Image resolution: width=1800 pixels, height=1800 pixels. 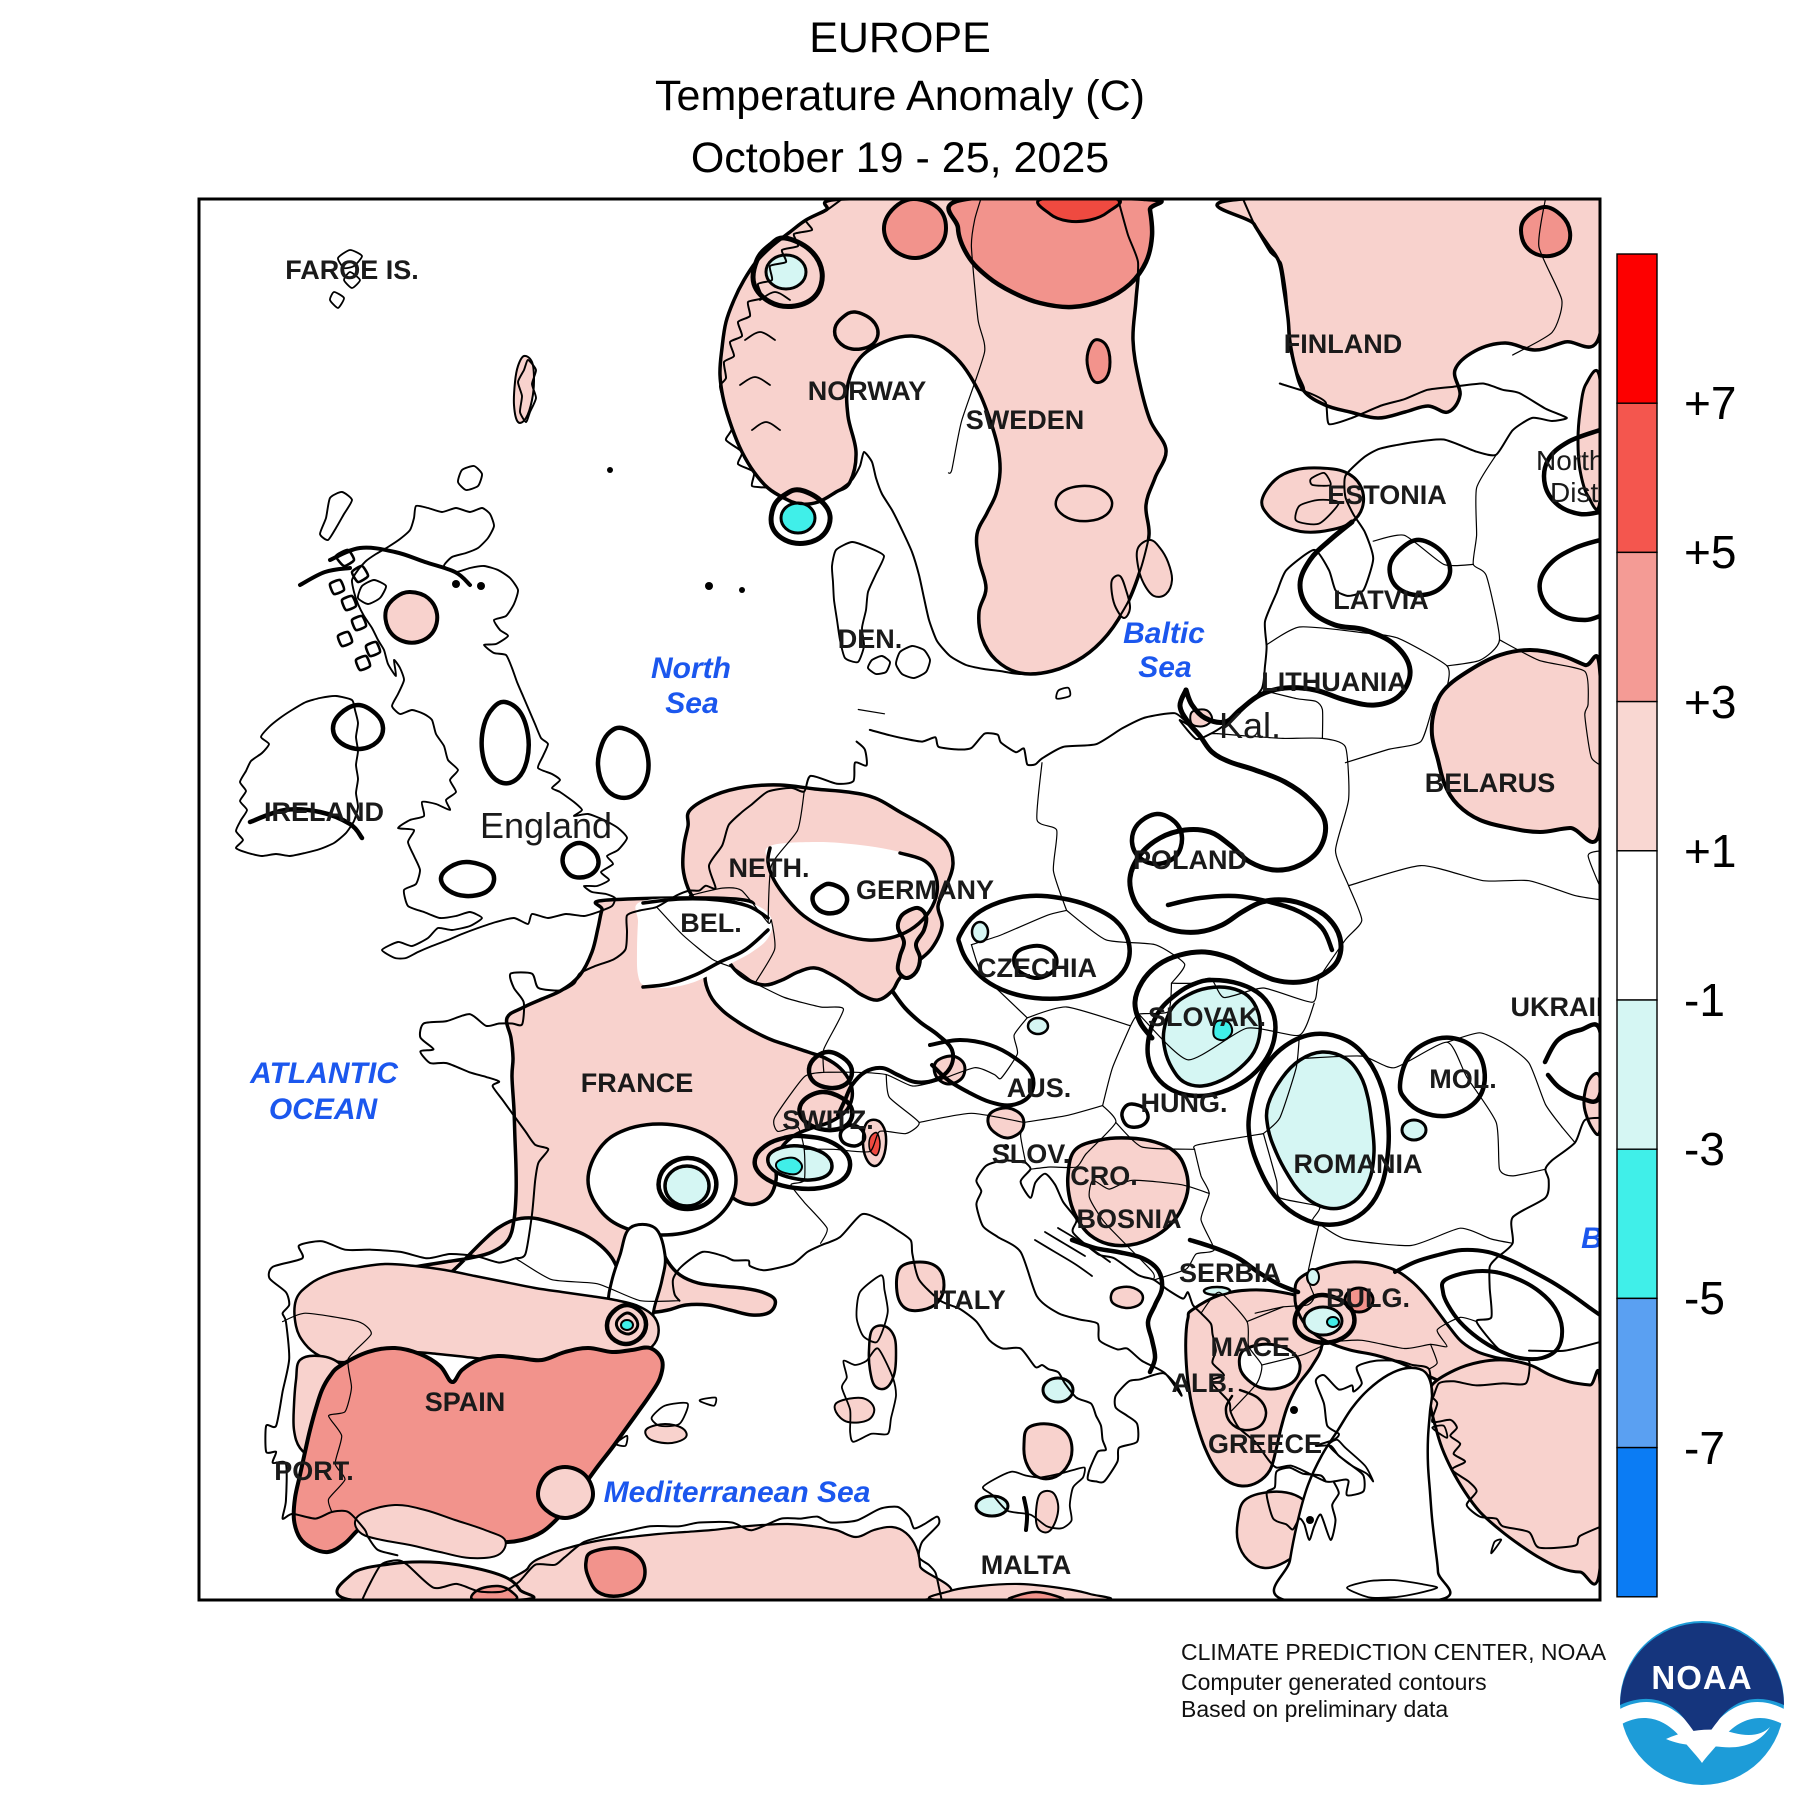 I want to click on svg-text: FRANCE, so click(x=637, y=1083).